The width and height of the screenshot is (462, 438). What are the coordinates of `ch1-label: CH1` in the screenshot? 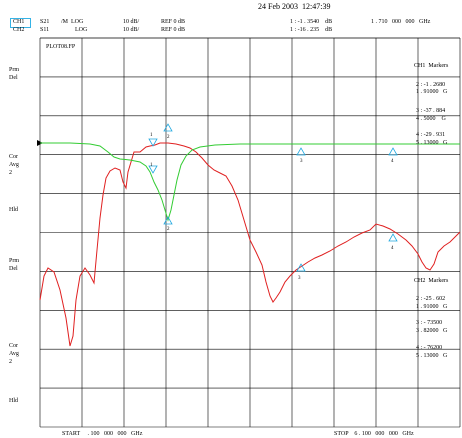 It's located at (19, 22).